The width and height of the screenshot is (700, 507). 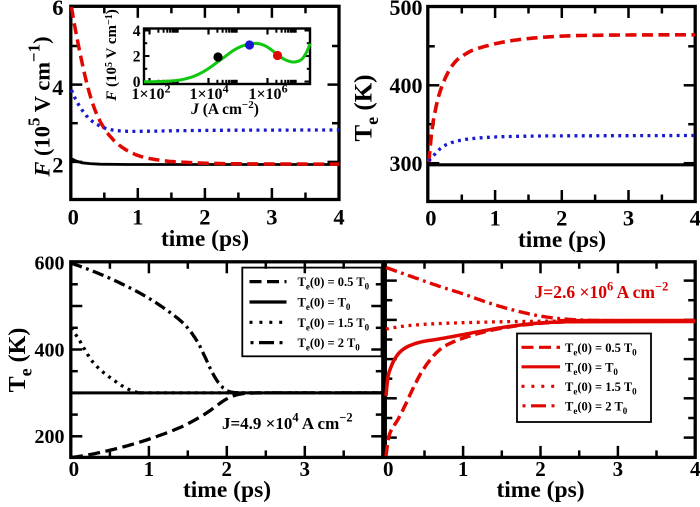 I want to click on svg-text: 1×10², so click(x=150, y=93).